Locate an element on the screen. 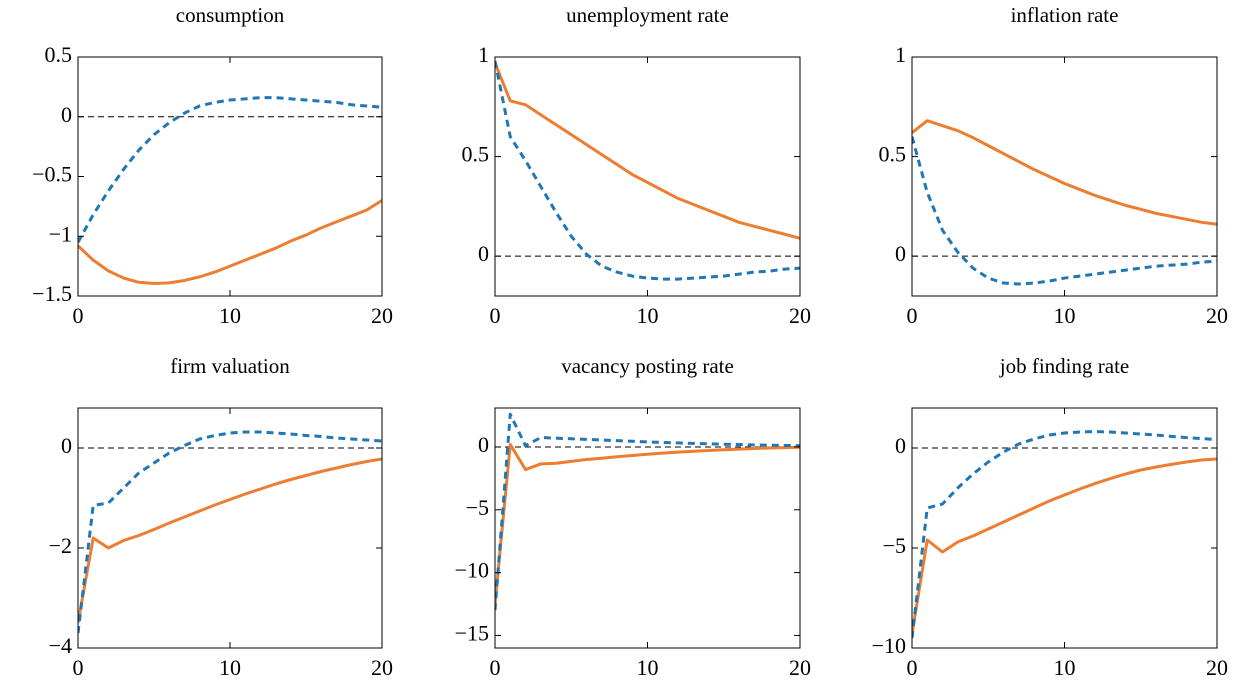  subplot-title: job finding rate is located at coordinates (1064, 366).